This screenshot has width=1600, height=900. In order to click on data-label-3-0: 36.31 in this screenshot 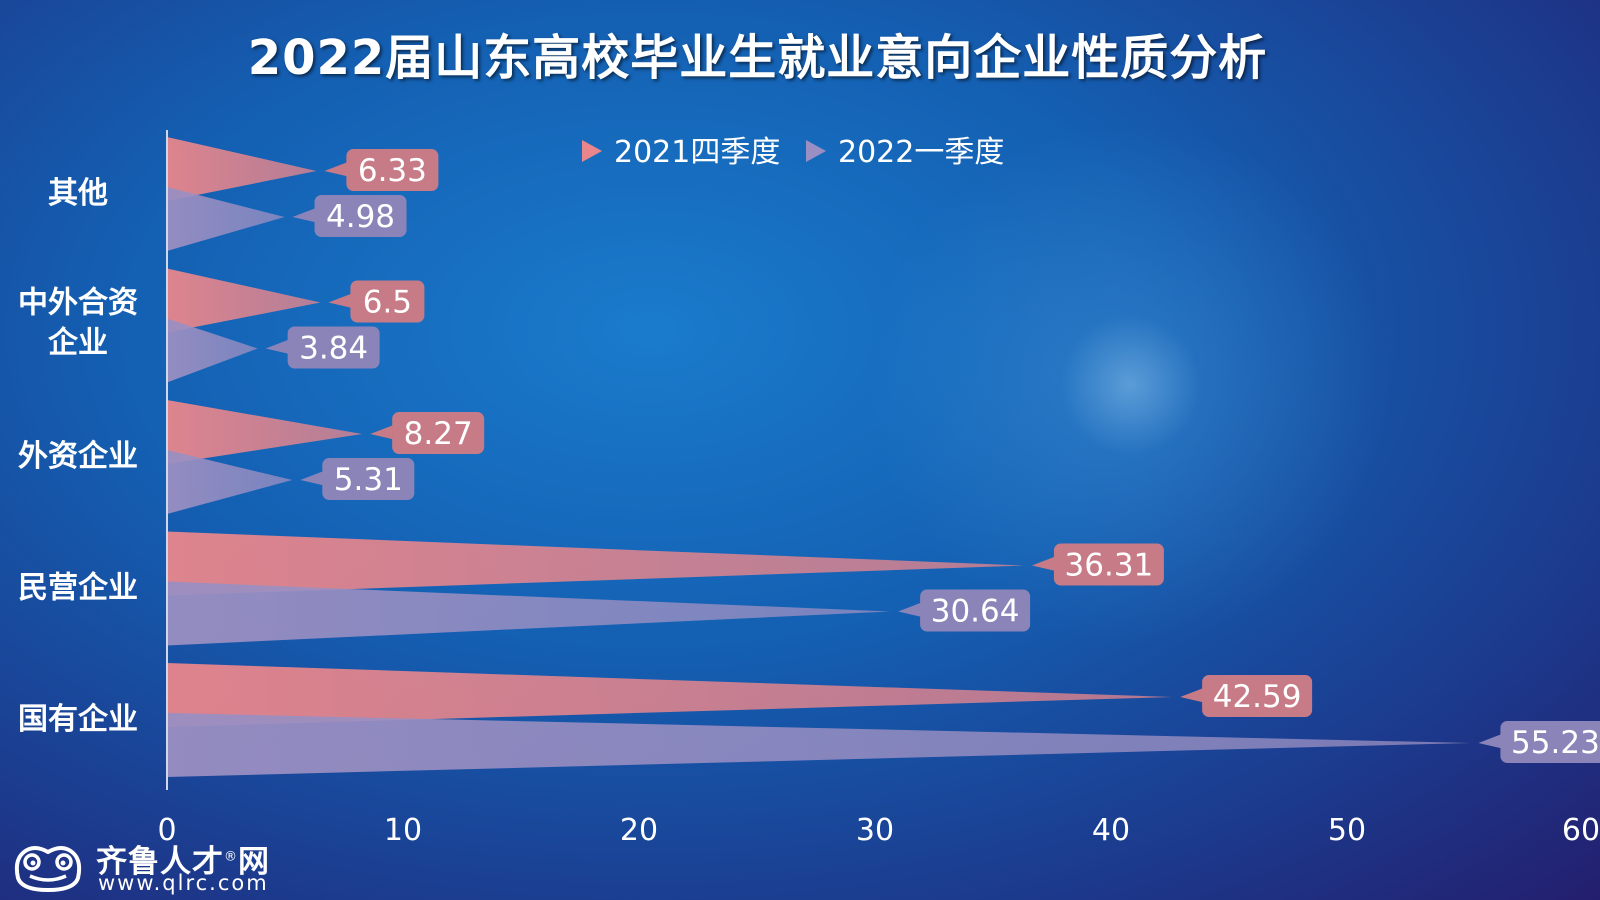, I will do `click(1109, 566)`.